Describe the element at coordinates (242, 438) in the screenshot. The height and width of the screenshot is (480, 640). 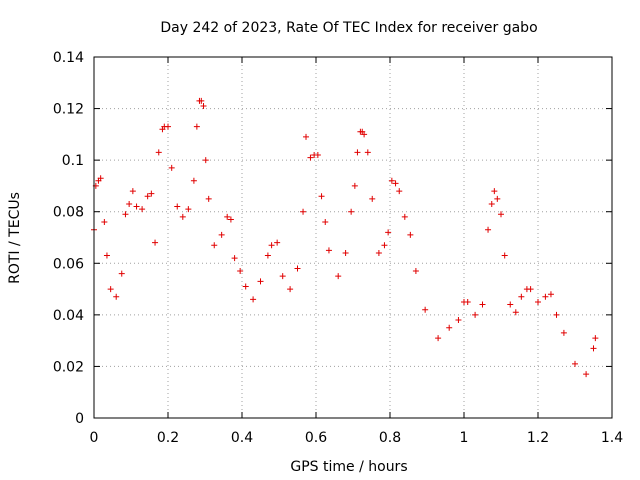
I see `x-tick-label: 0.4` at that location.